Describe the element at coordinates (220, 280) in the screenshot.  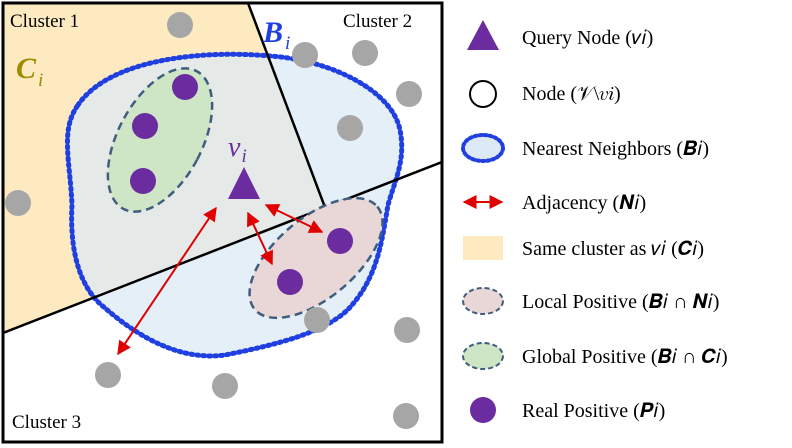
I see `adjacency-arrows` at that location.